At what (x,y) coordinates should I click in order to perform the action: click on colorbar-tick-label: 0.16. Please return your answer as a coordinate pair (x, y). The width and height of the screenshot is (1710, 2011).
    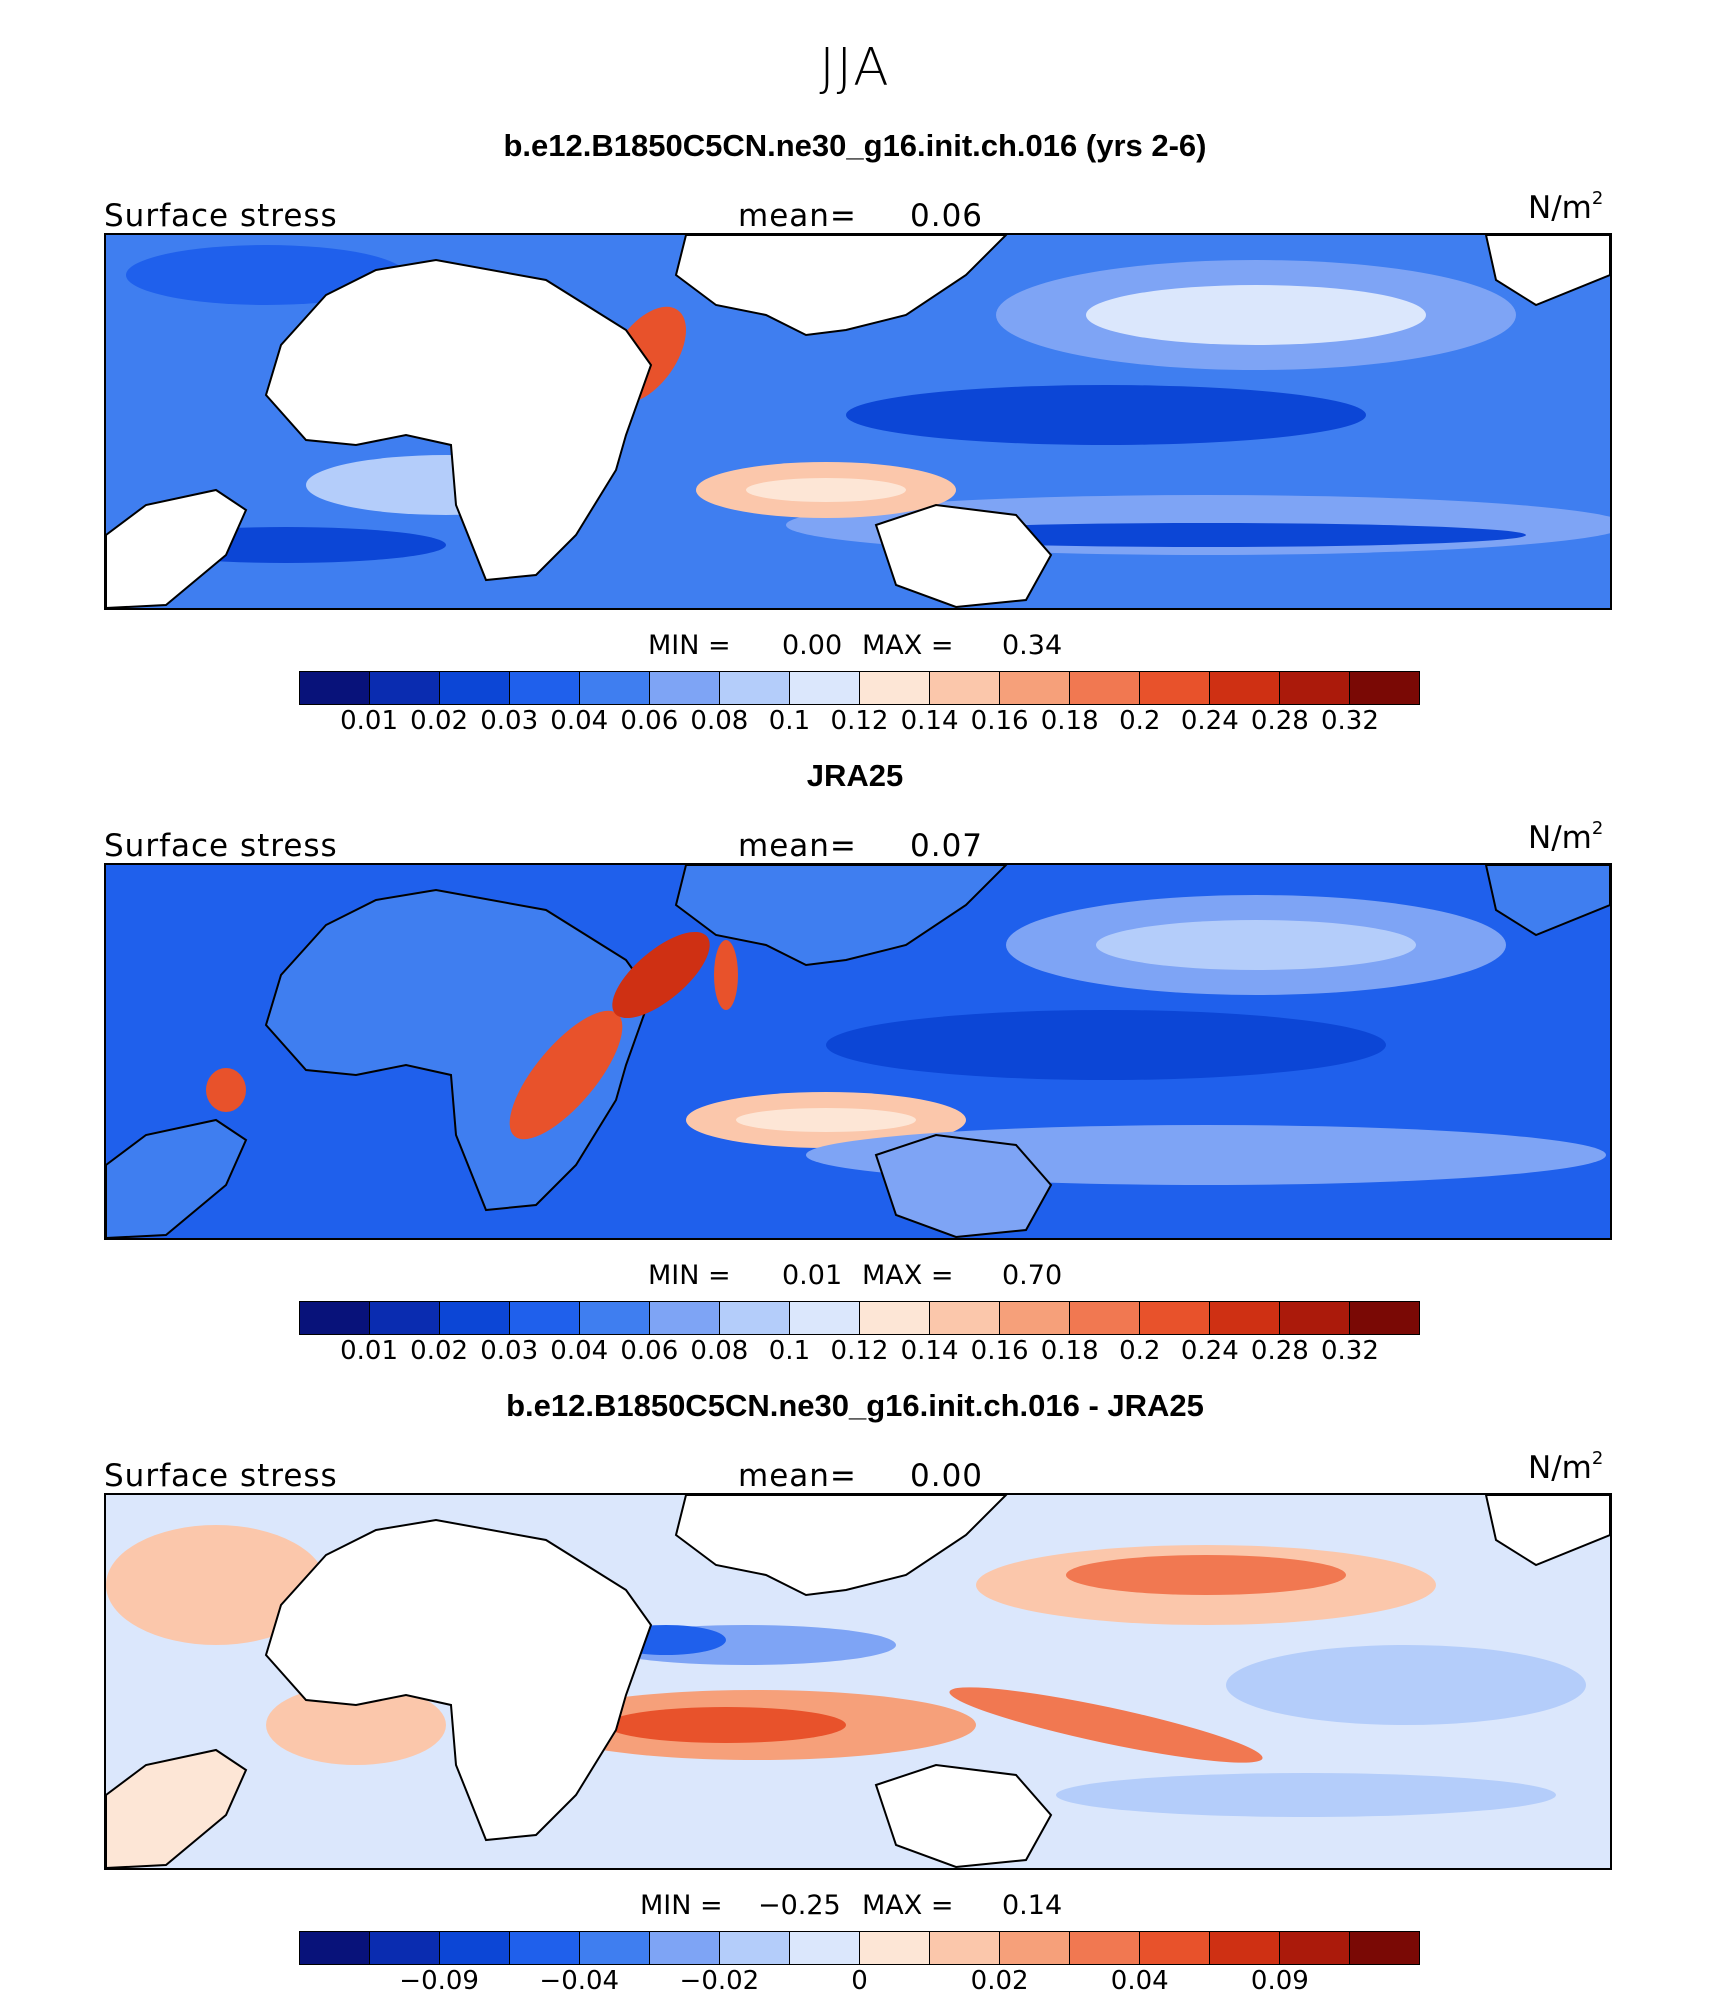
    Looking at the image, I should click on (999, 1351).